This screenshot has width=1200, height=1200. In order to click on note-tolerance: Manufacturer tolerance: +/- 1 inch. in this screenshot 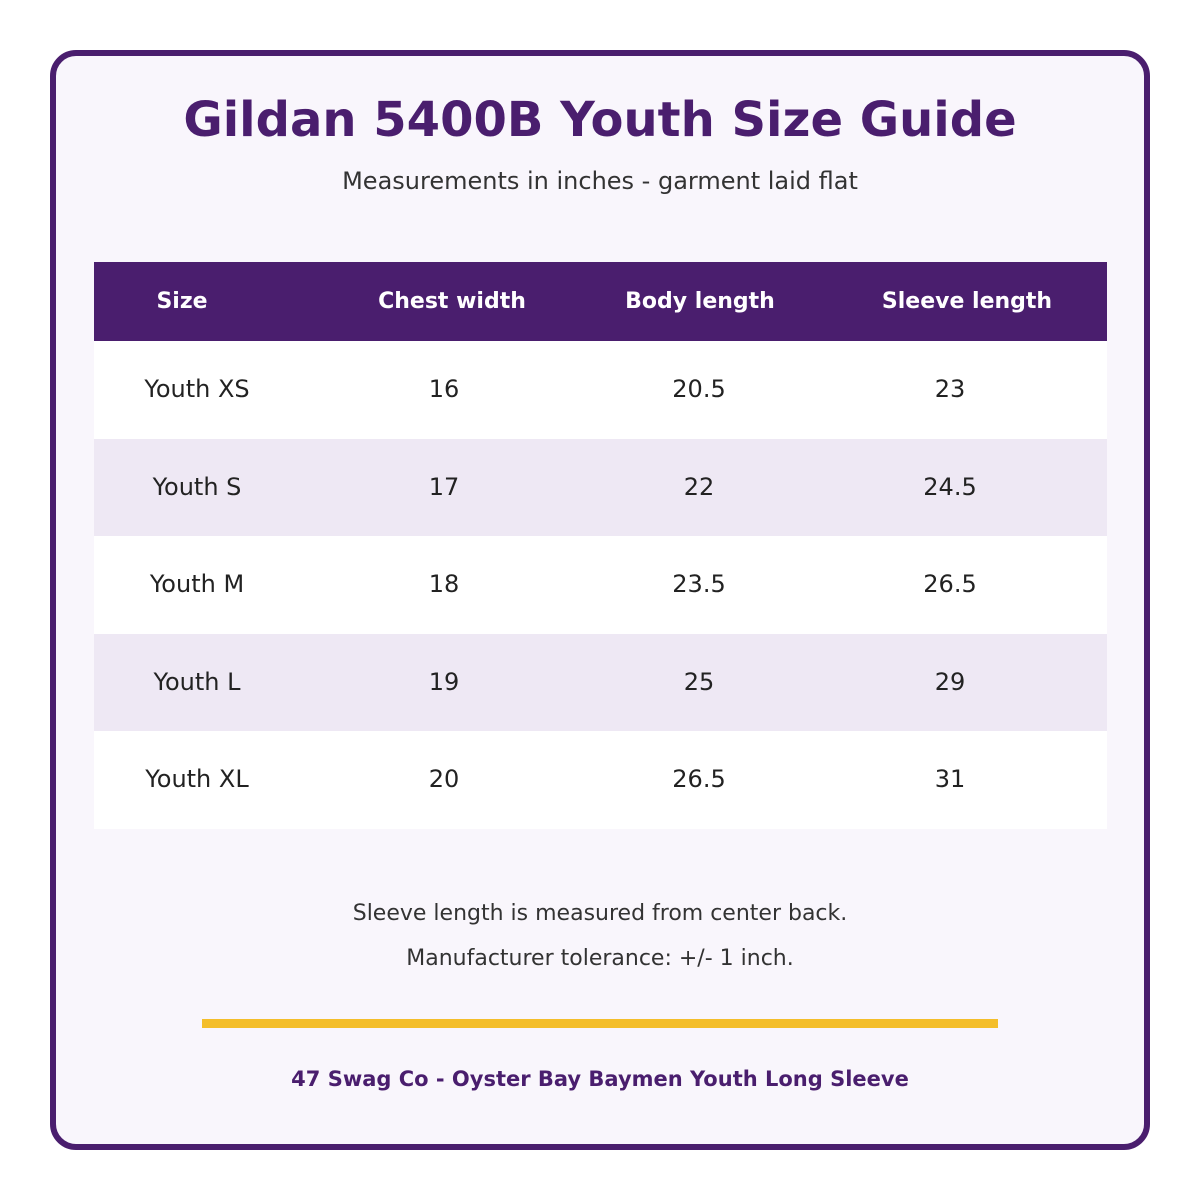, I will do `click(600, 958)`.